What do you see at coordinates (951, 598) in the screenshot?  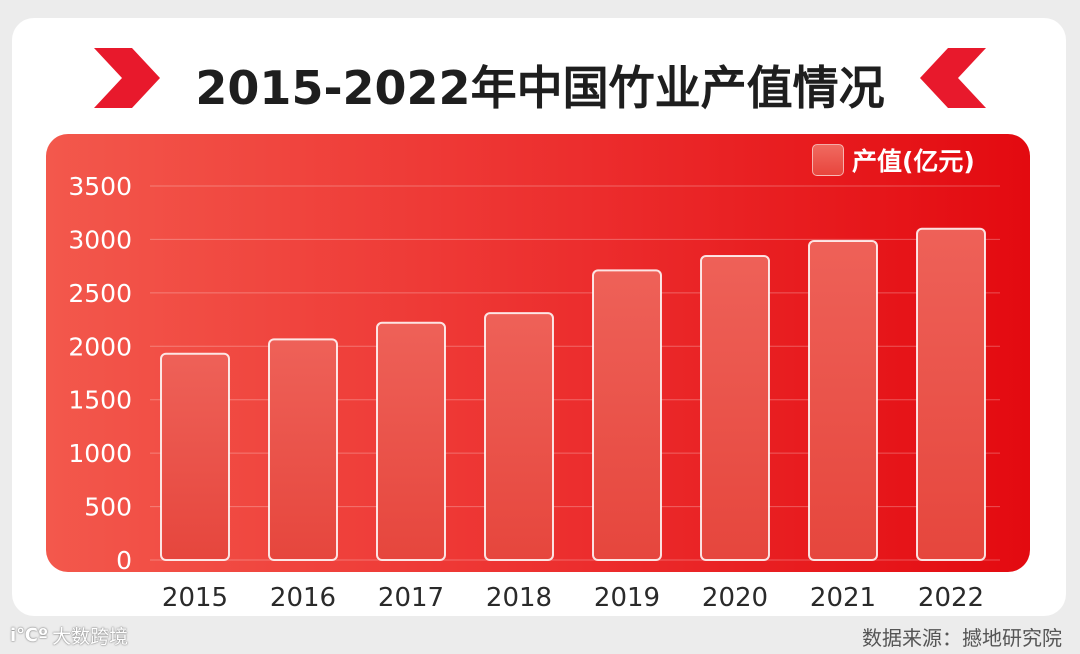 I see `x-tick-label: 2022` at bounding box center [951, 598].